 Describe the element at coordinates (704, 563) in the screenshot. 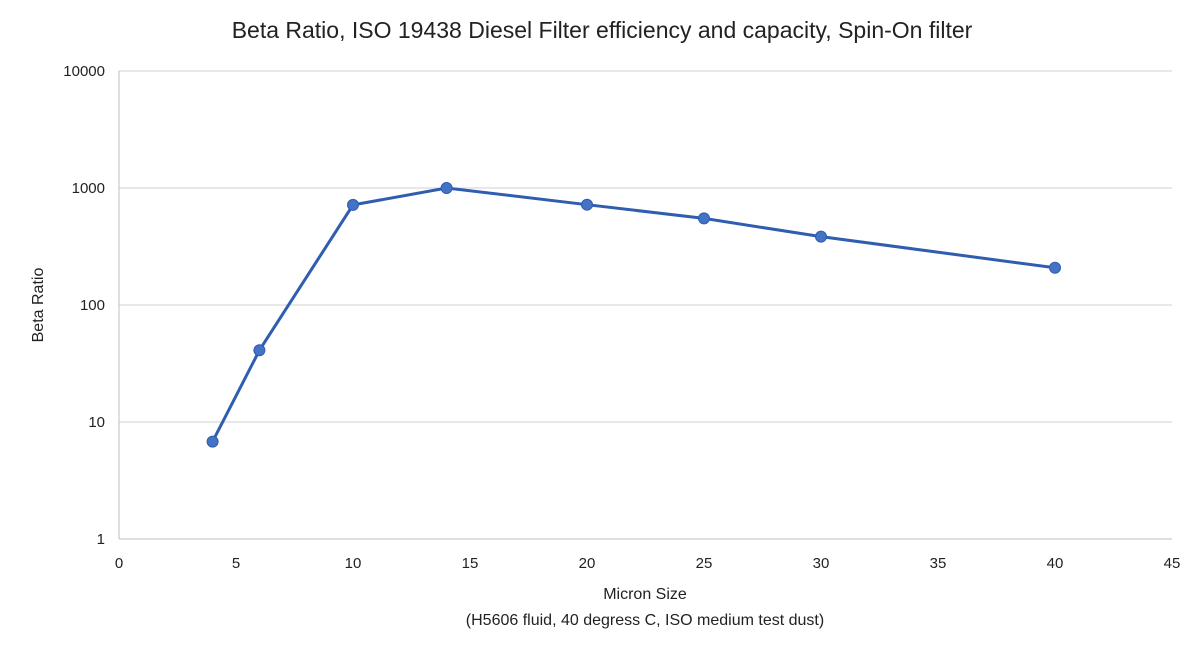

I see `x-tick-label: 25` at that location.